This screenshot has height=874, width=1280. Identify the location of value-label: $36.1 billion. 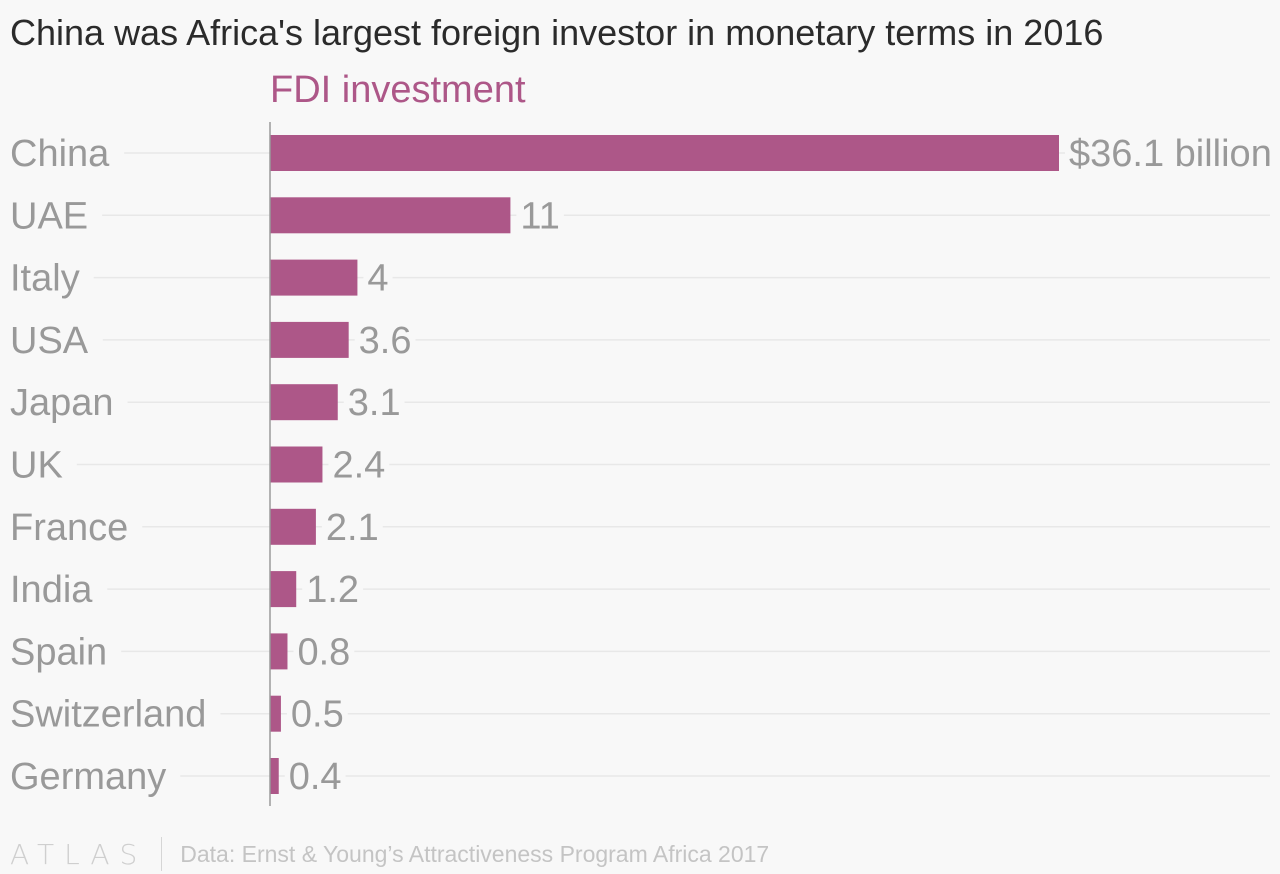
(1170, 154).